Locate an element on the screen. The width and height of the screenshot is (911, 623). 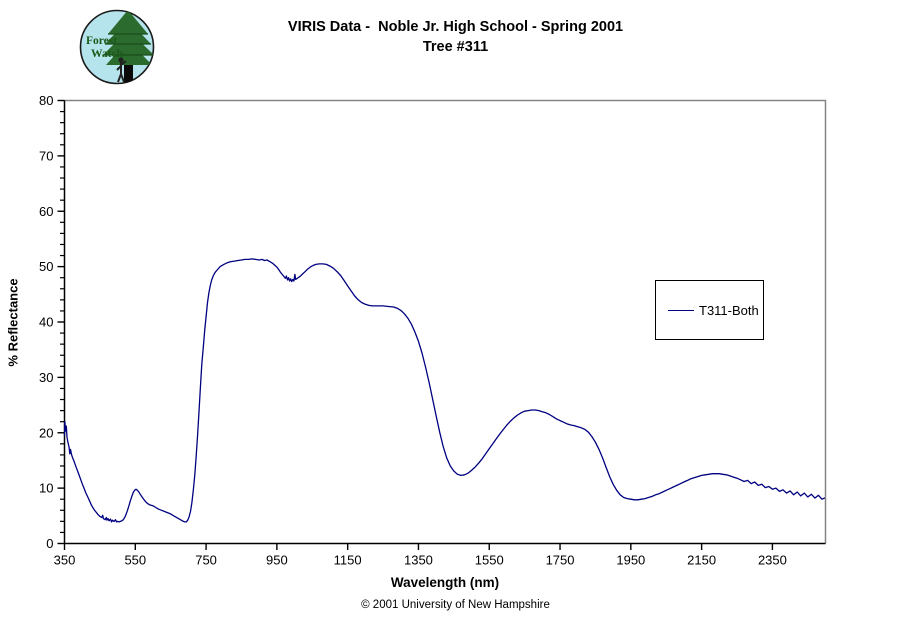
x-axis-title: Wavelength (nm) is located at coordinates (445, 582).